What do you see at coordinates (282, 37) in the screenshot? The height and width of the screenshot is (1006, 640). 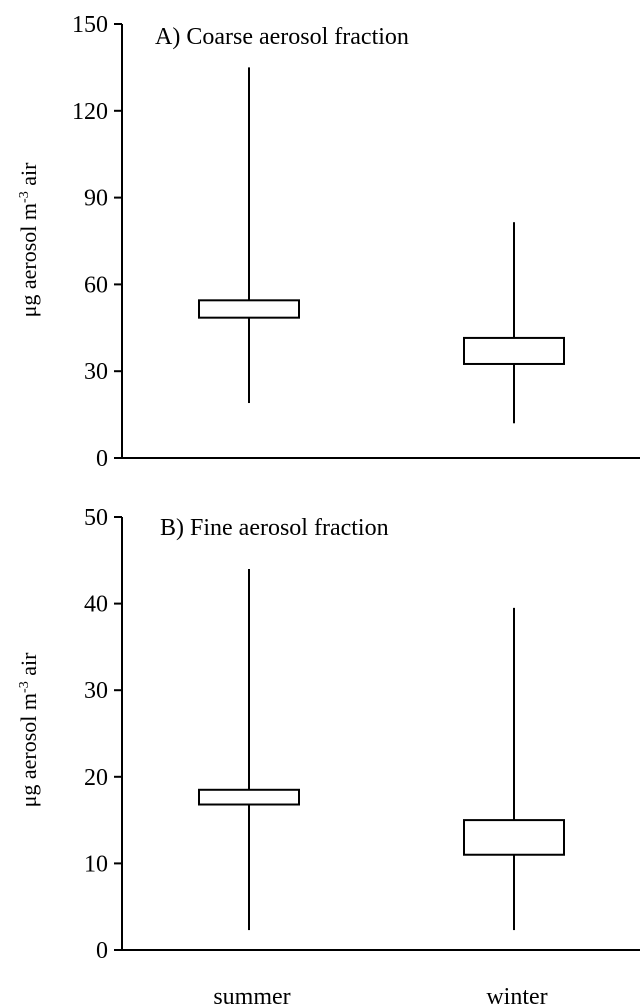 I see `chart-title: A) Coarse aerosol fraction` at bounding box center [282, 37].